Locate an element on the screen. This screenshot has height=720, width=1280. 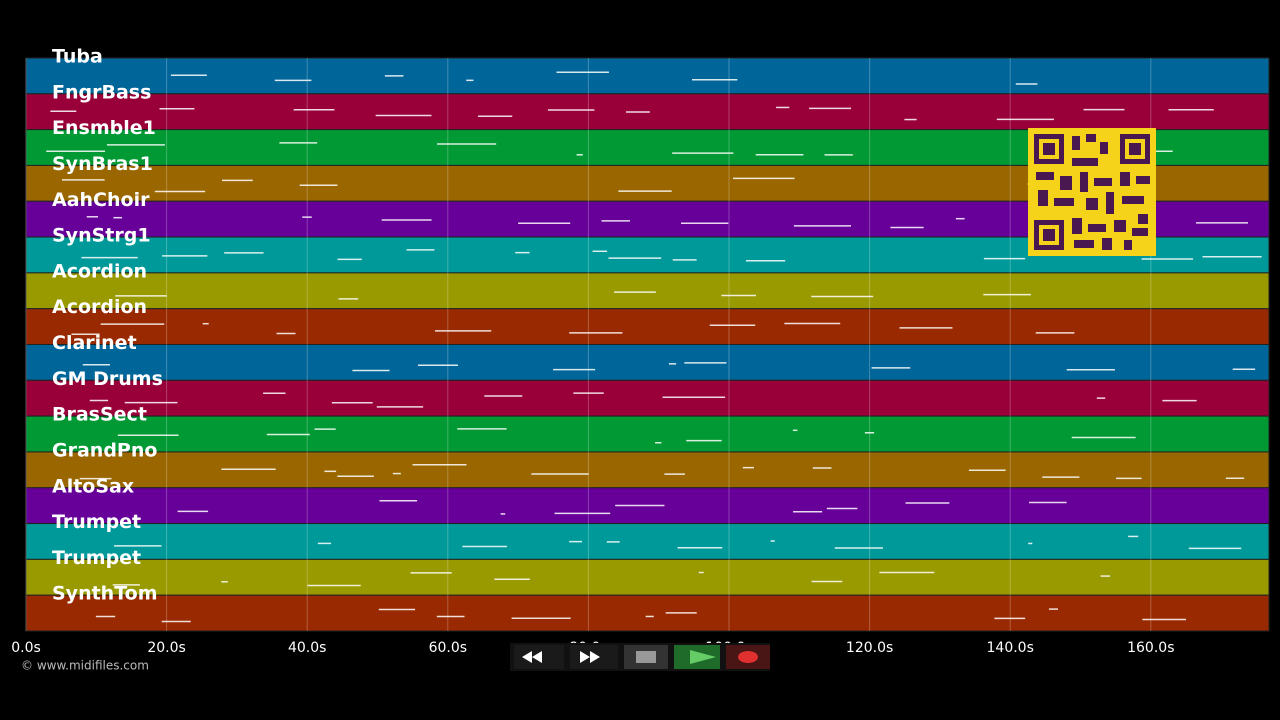
stop-button is located at coordinates (646, 657).